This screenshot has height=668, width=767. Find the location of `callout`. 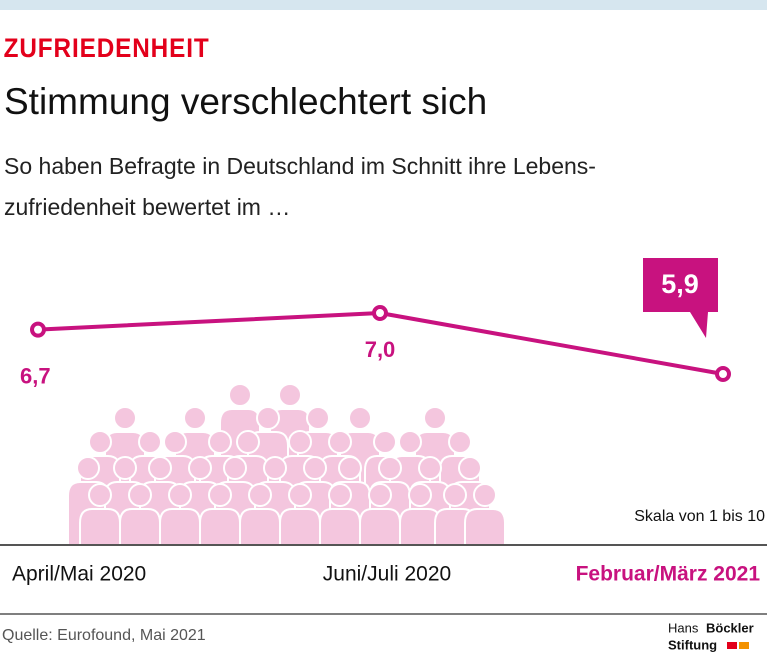

callout is located at coordinates (680, 298).